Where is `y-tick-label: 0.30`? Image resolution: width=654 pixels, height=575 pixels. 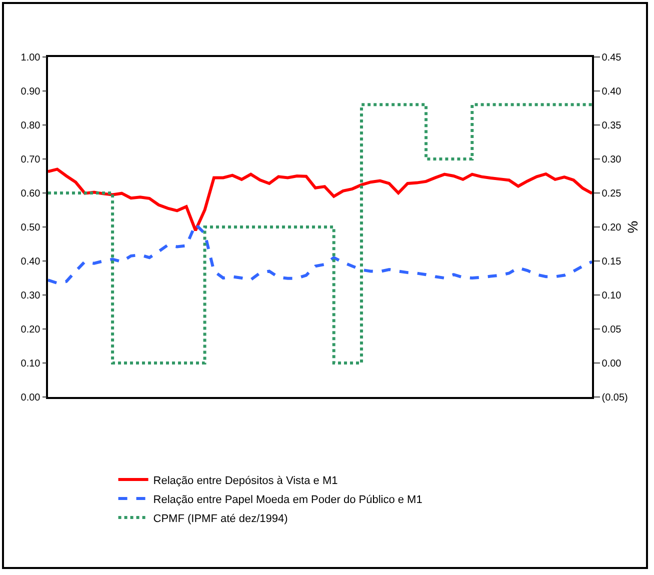 y-tick-label: 0.30 is located at coordinates (30, 296).